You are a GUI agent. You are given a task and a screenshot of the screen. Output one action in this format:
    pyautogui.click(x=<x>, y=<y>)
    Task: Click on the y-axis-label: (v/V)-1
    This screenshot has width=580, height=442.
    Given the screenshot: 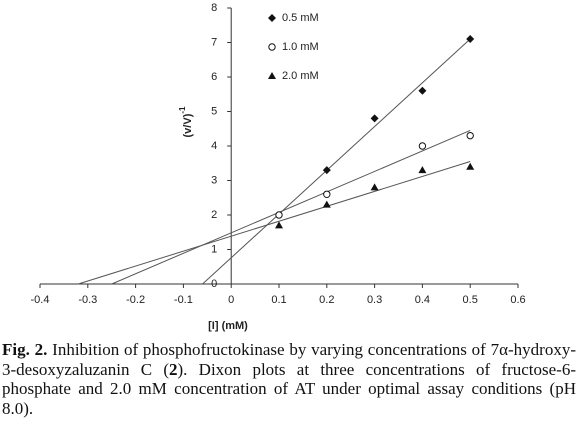 What is the action you would take?
    pyautogui.click(x=186, y=122)
    